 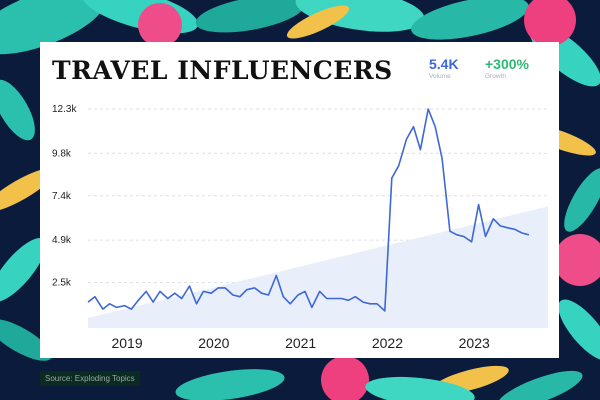 I want to click on y-tick-label: 12.3k, so click(x=64, y=109).